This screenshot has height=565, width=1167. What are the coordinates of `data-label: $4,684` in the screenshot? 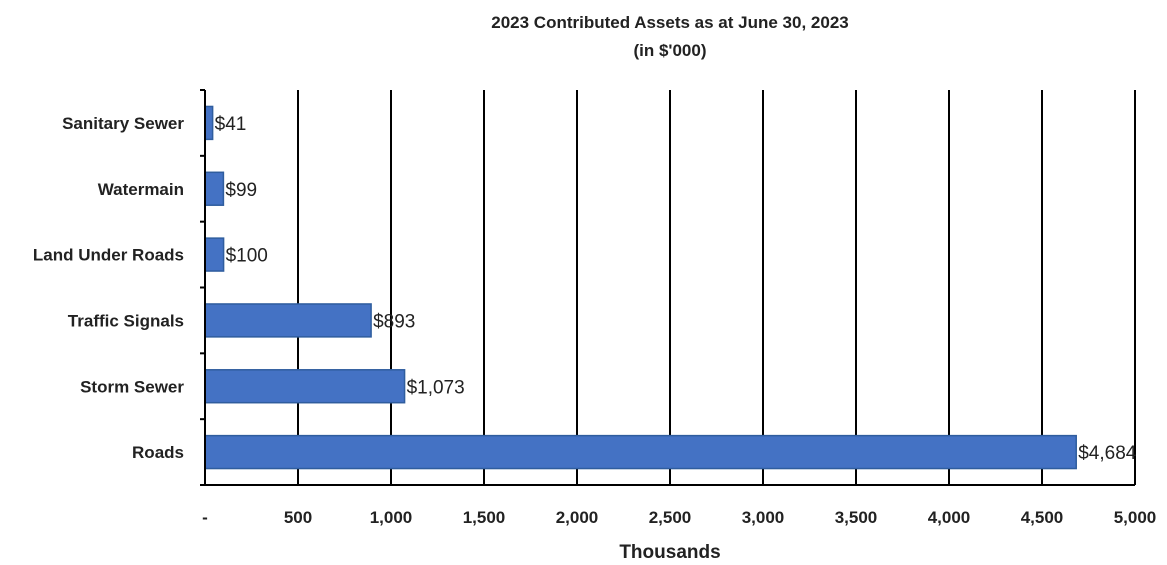 It's located at (1107, 453).